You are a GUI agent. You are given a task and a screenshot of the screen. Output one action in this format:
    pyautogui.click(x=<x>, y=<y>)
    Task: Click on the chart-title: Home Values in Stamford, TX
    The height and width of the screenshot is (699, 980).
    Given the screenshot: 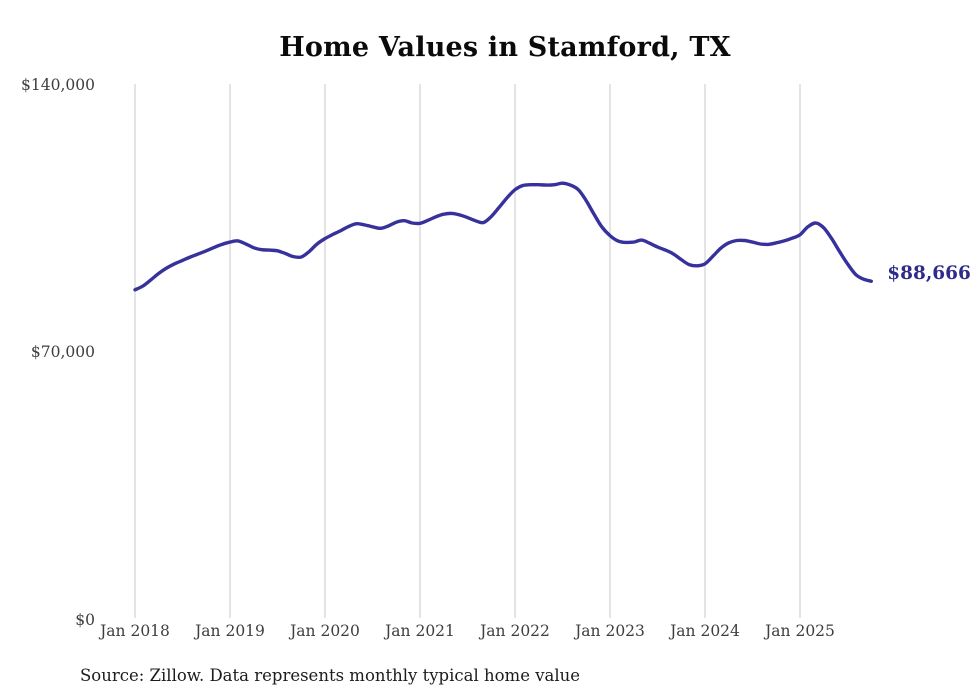 What is the action you would take?
    pyautogui.click(x=505, y=47)
    